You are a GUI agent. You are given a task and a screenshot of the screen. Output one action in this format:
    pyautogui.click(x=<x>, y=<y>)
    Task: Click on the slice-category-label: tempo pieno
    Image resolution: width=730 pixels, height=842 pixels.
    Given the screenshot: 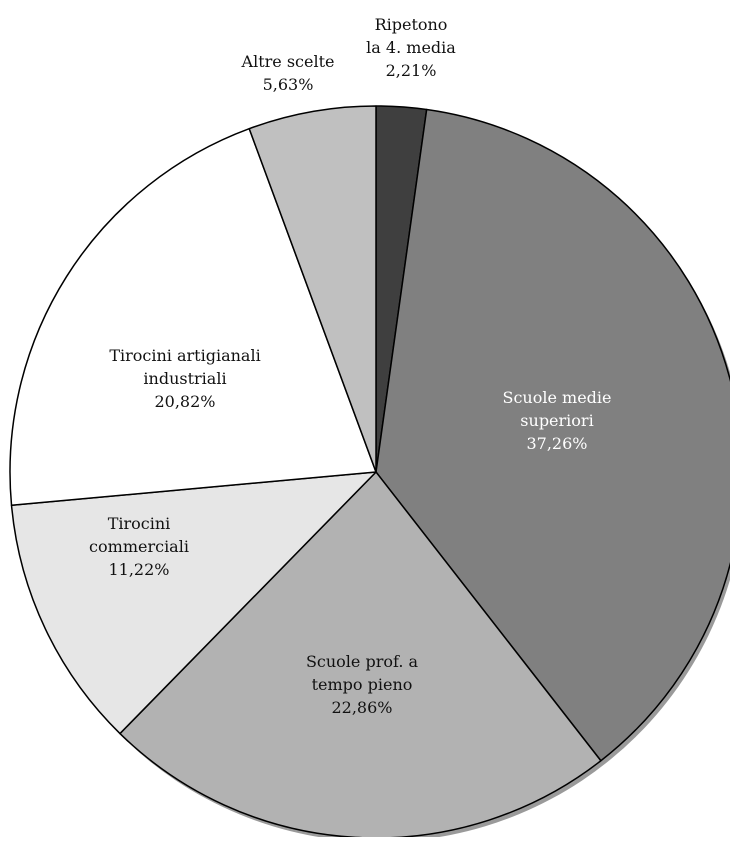 What is the action you would take?
    pyautogui.click(x=362, y=684)
    